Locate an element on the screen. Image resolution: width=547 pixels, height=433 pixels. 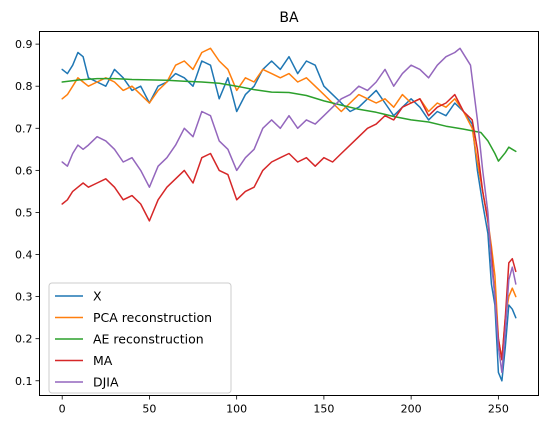
y-tick-label: 0.9 is located at coordinates (24, 44).